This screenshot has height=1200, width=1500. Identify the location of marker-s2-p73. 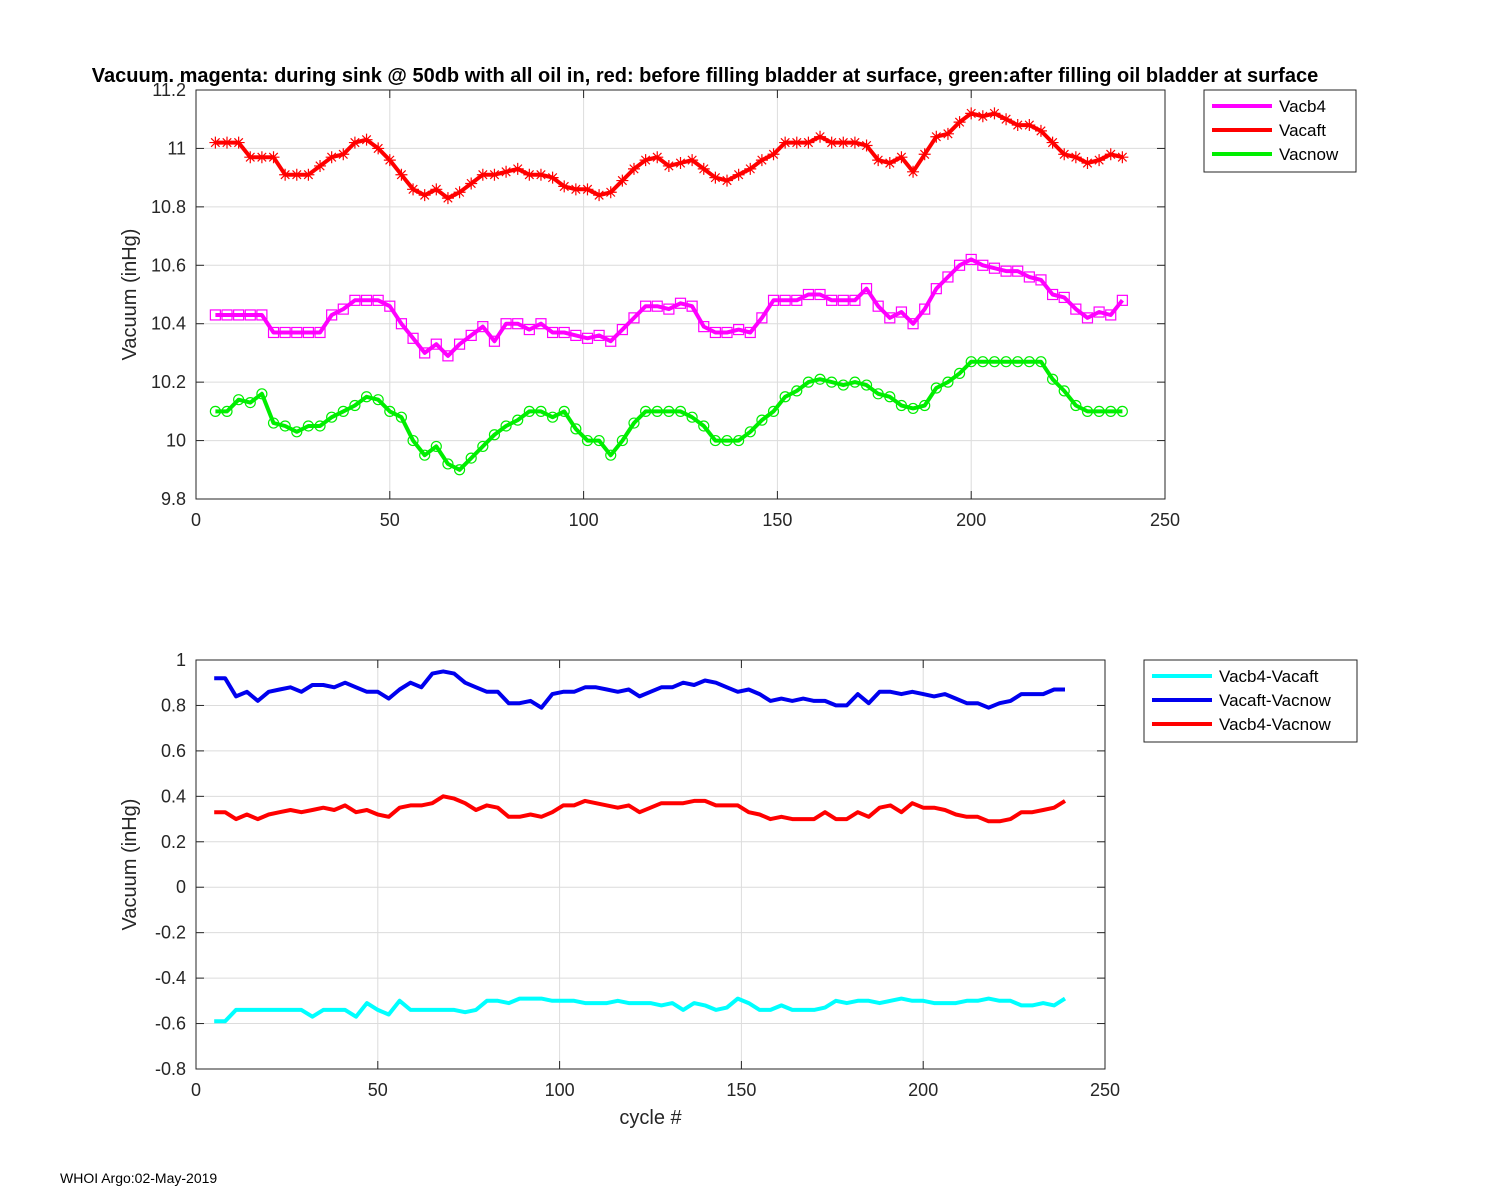
(1064, 391).